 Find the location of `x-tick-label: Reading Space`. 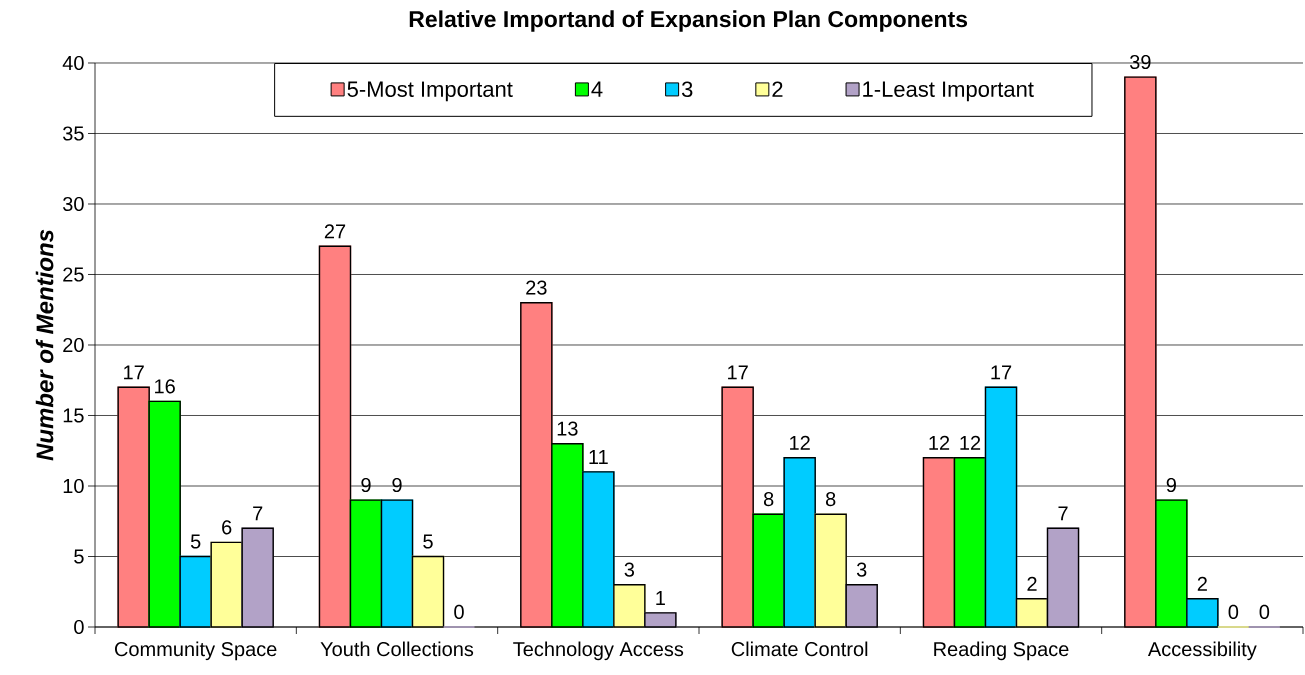

x-tick-label: Reading Space is located at coordinates (1001, 651).